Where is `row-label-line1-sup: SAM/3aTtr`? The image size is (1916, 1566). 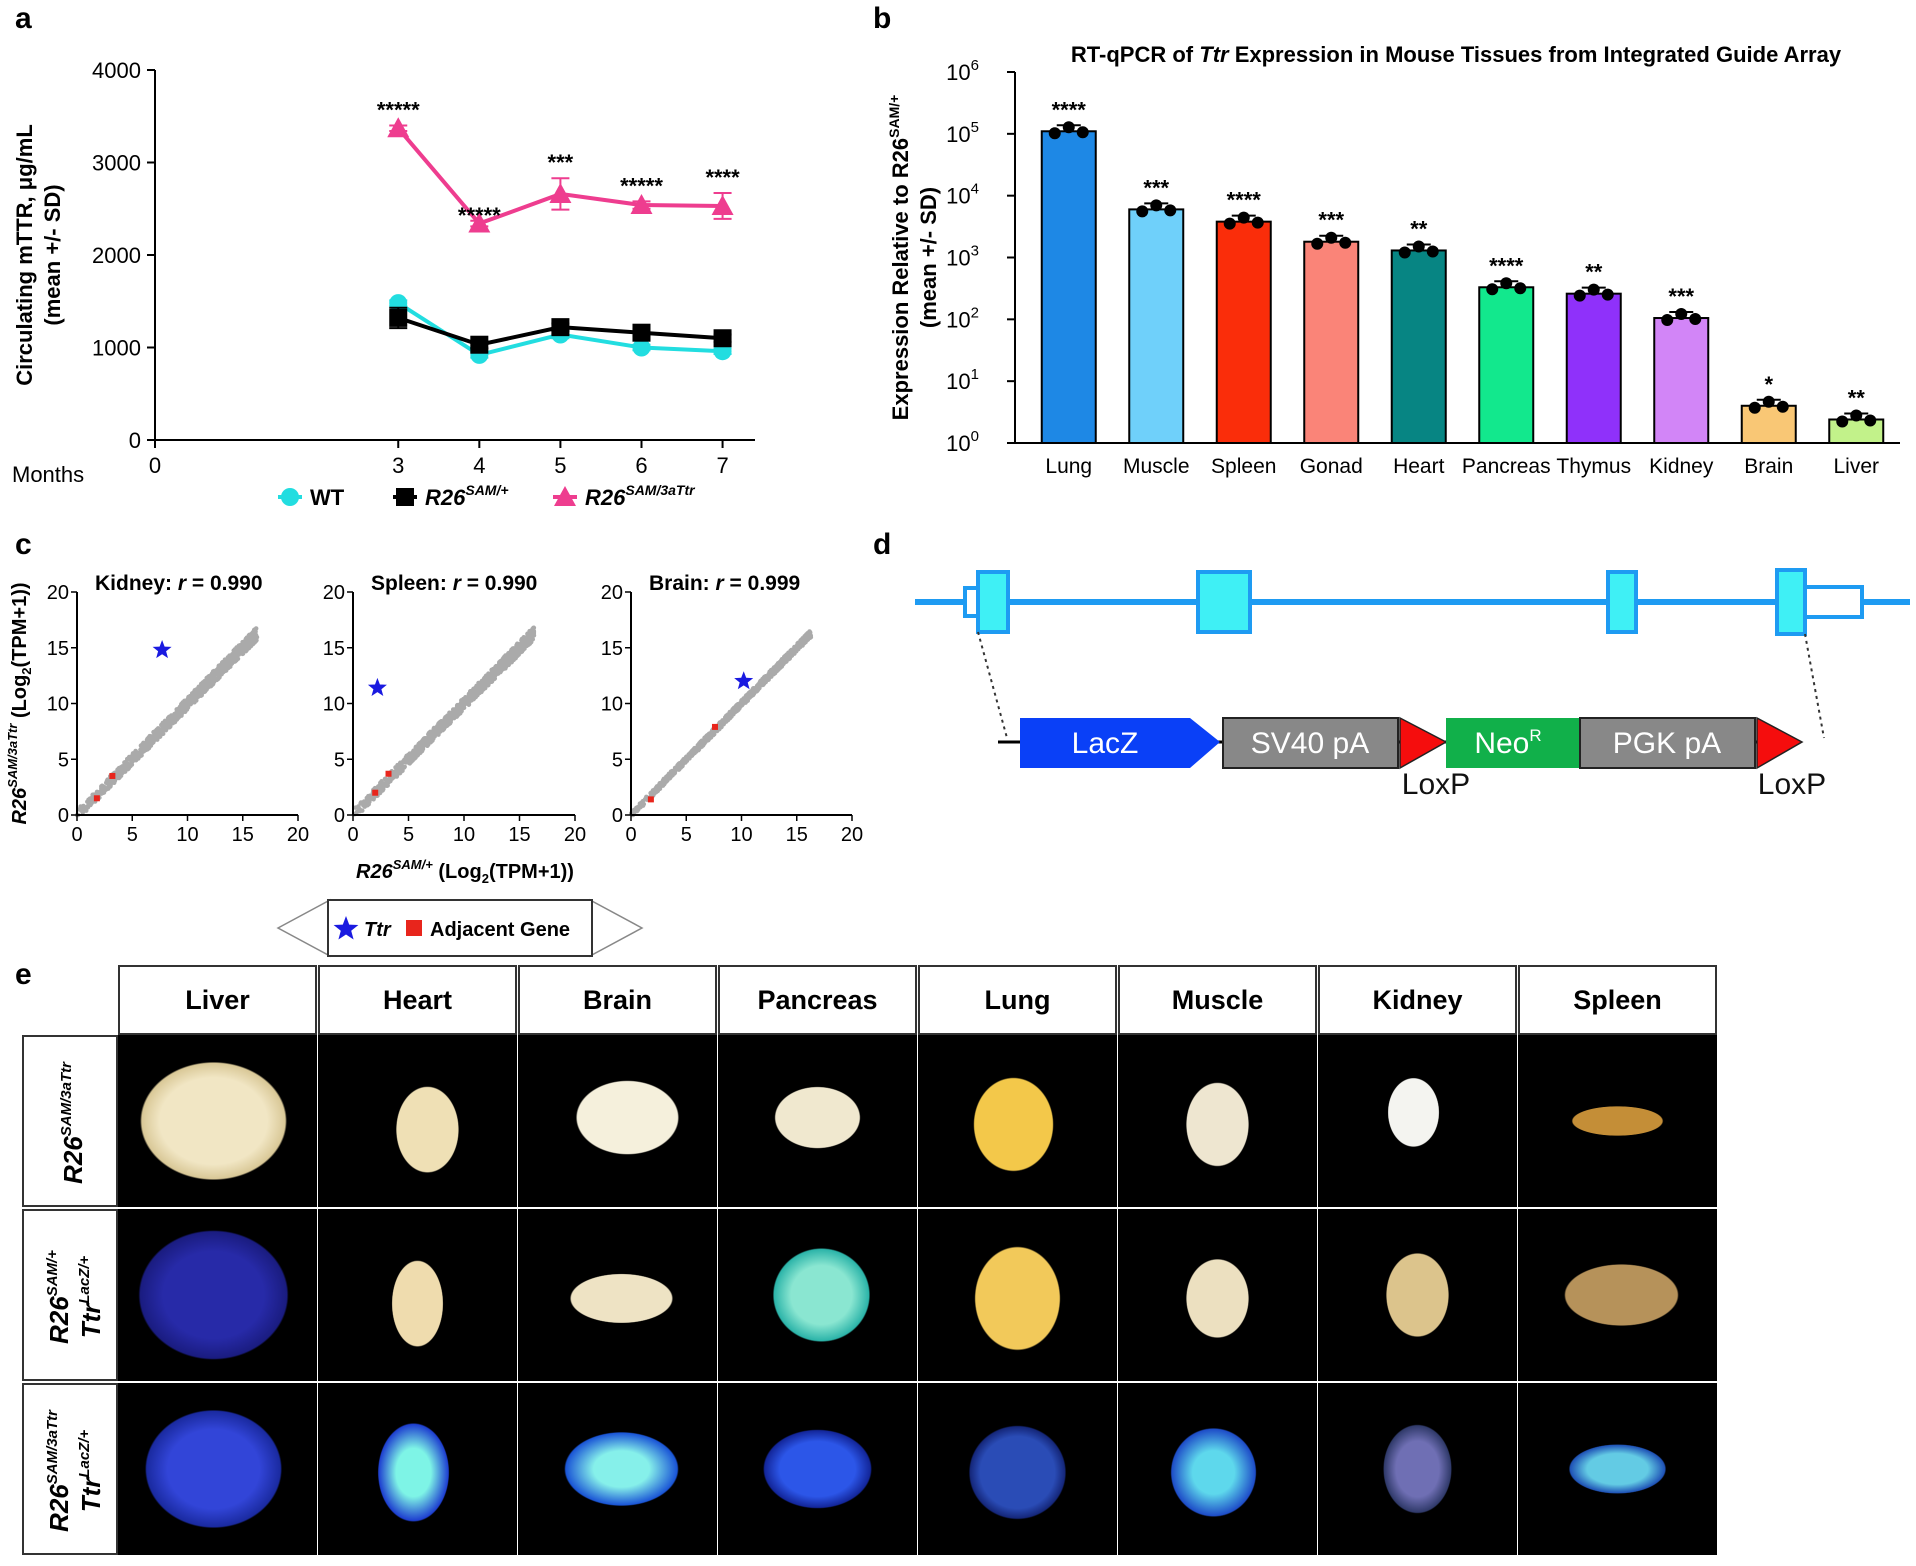 row-label-line1-sup: SAM/3aTtr is located at coordinates (52, 1446).